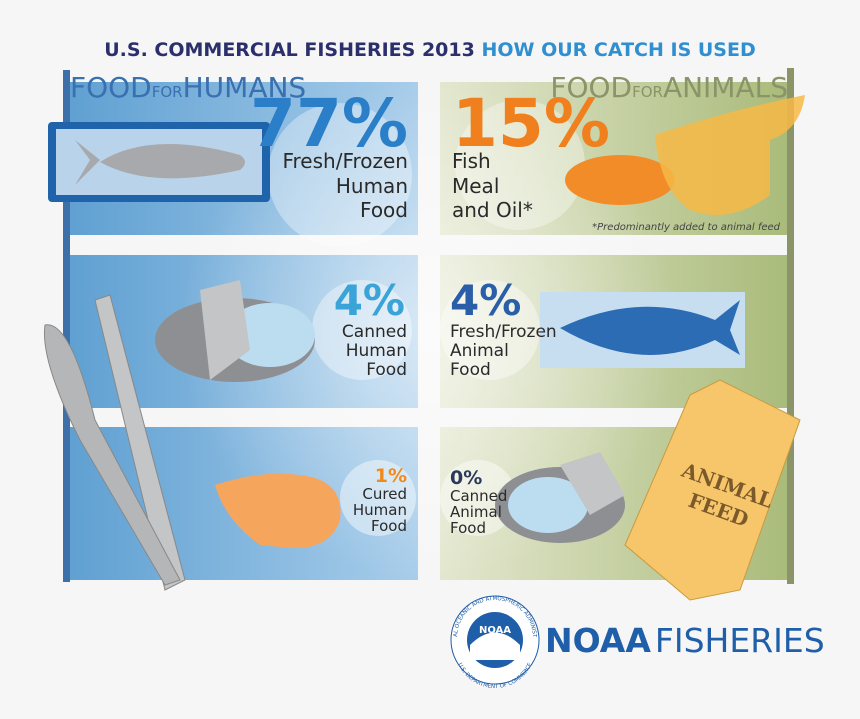 The height and width of the screenshot is (719, 860). Describe the element at coordinates (466, 478) in the screenshot. I see `percent: 0%` at that location.